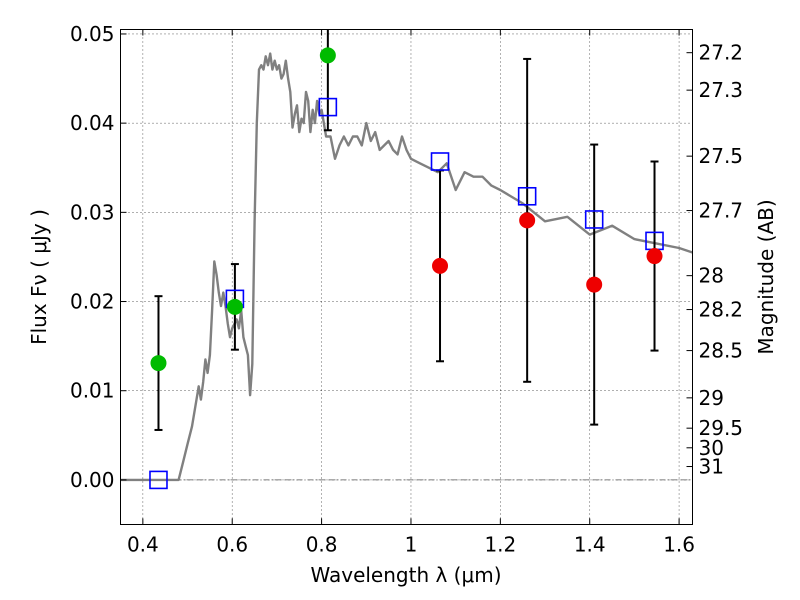 This screenshot has width=800, height=600. I want to click on right-tick-label: 29, so click(711, 398).